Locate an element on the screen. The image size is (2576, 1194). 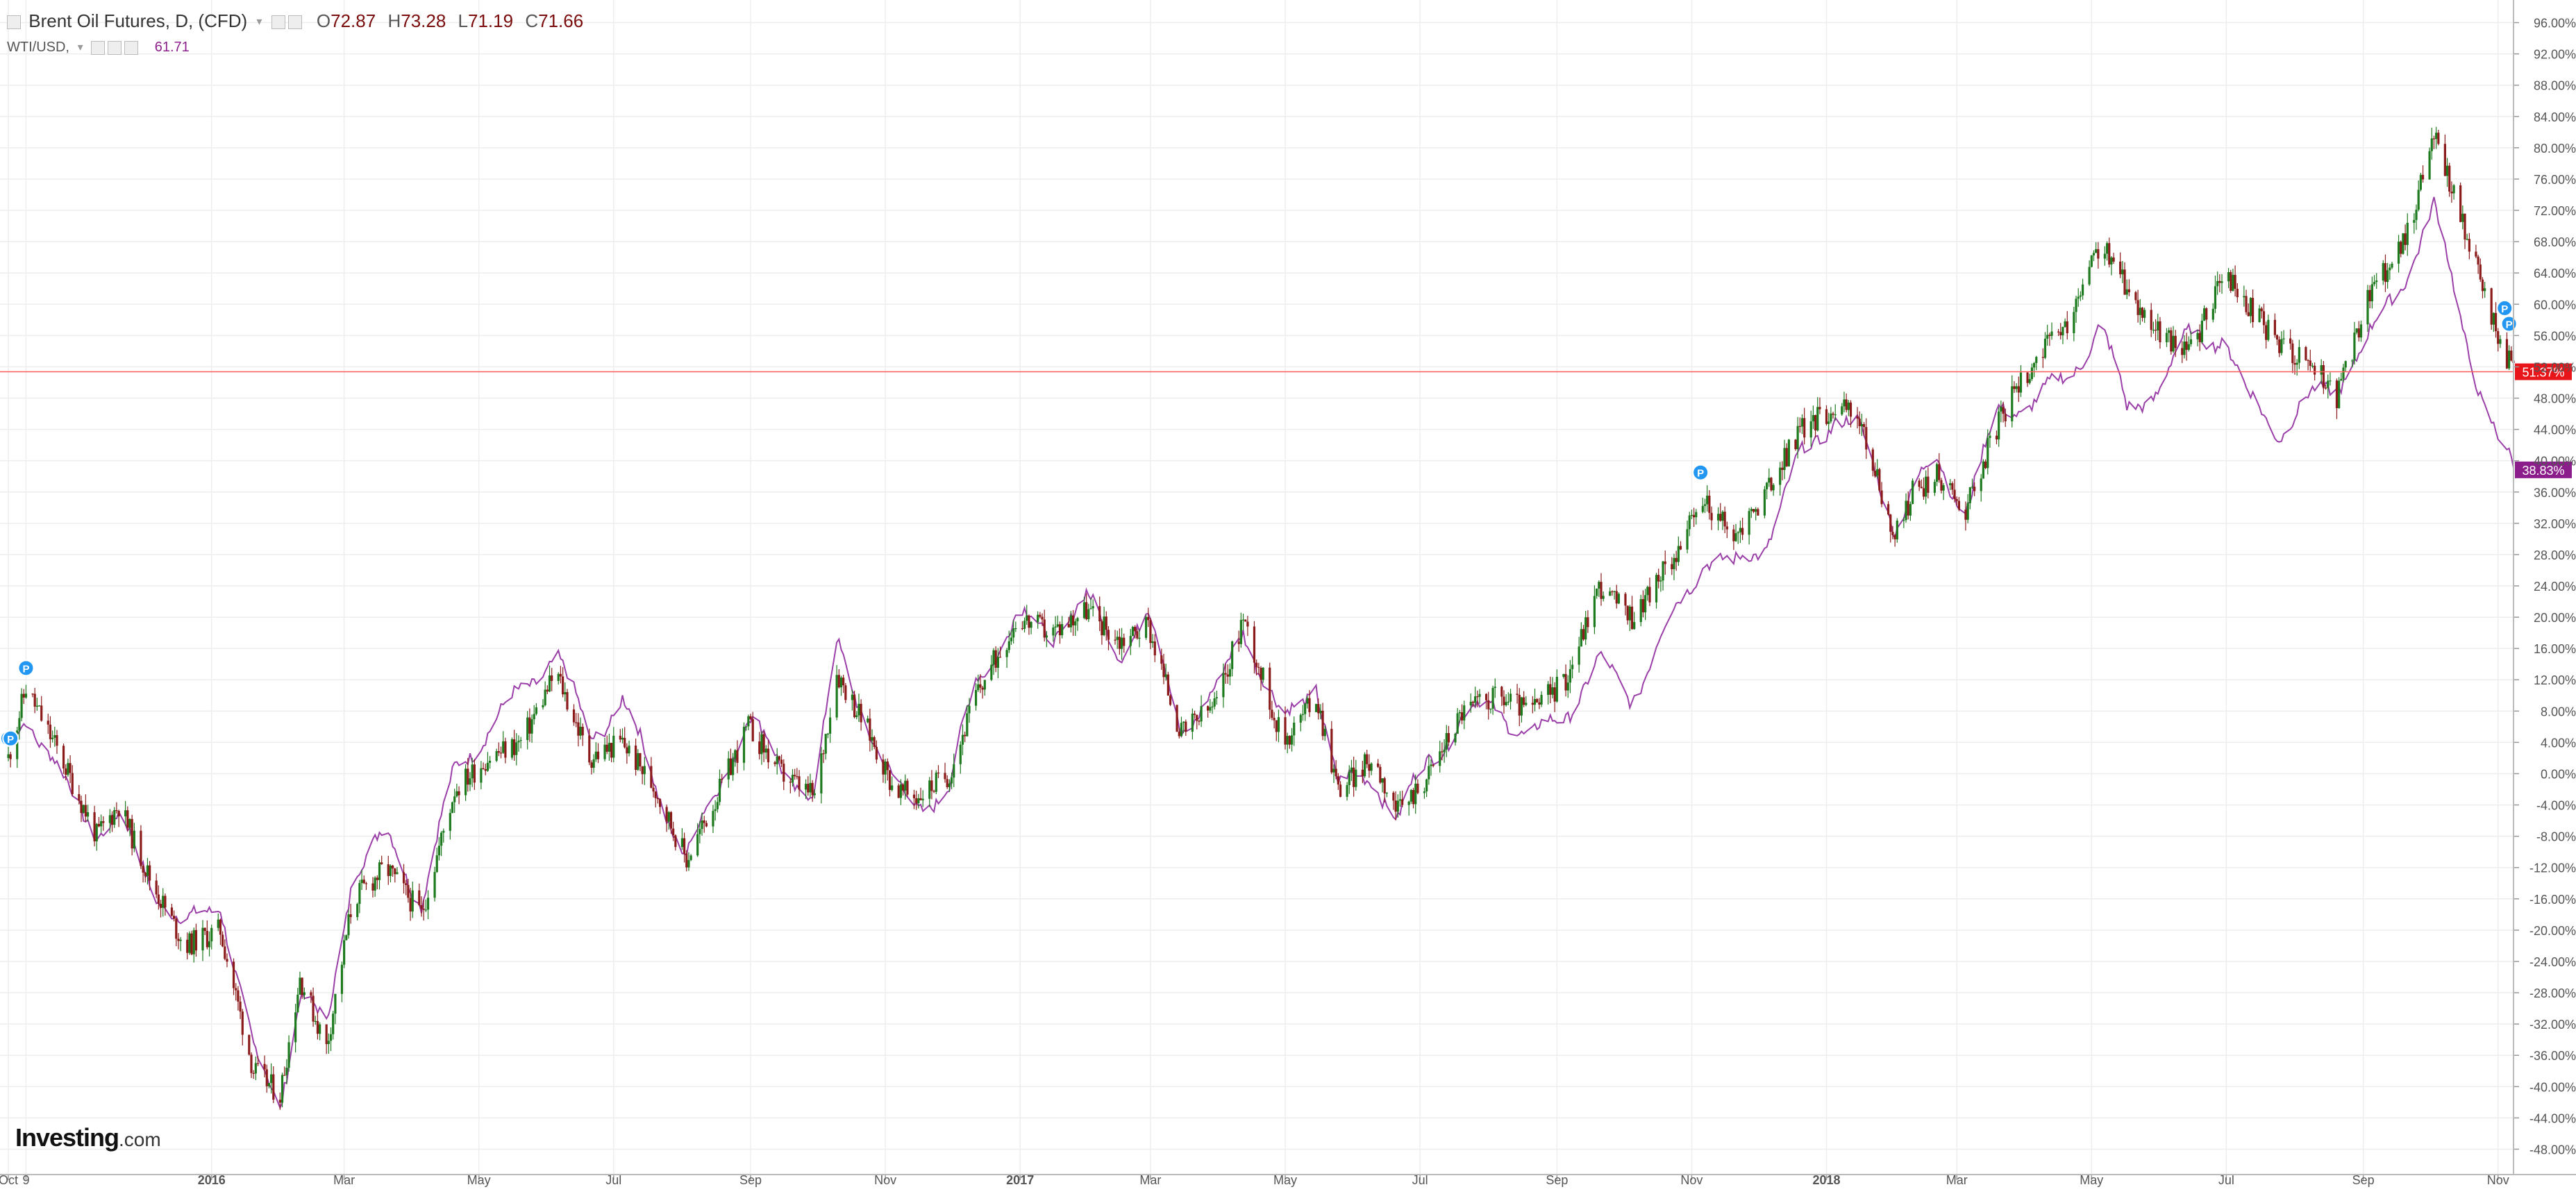
x-tick-label: 2017 is located at coordinates (1020, 1180).